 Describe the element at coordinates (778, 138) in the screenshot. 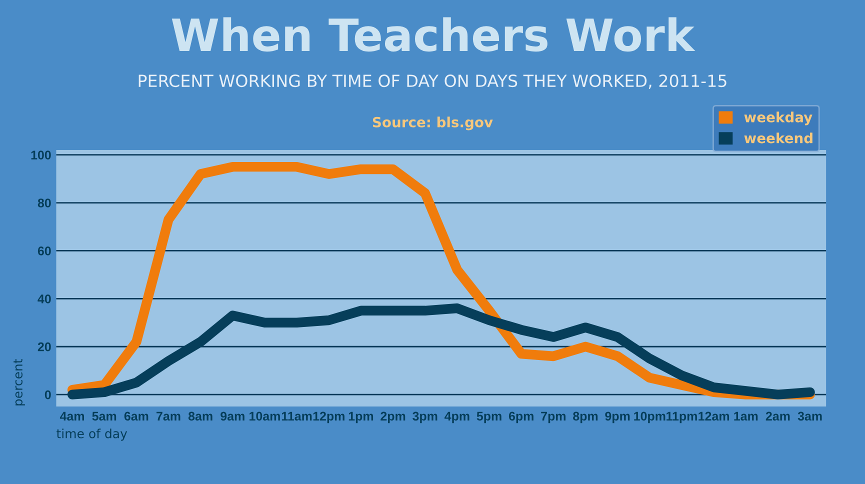

I see `legend-label: weekend` at that location.